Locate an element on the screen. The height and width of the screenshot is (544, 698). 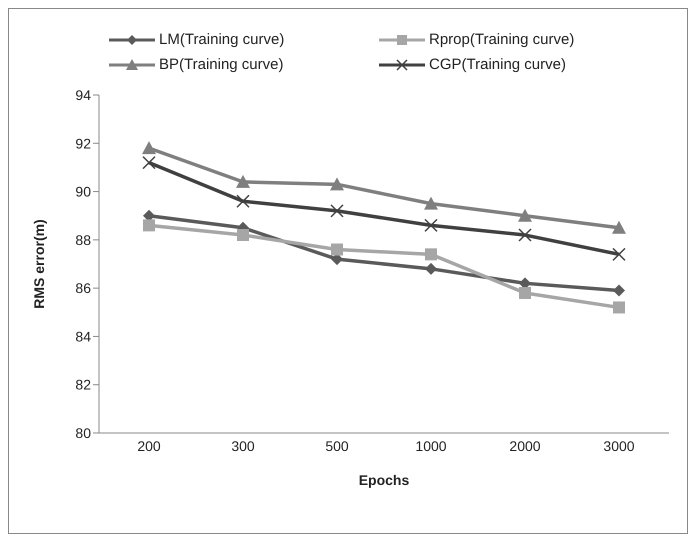
y-axis-title: RMS error(m) is located at coordinates (38, 264).